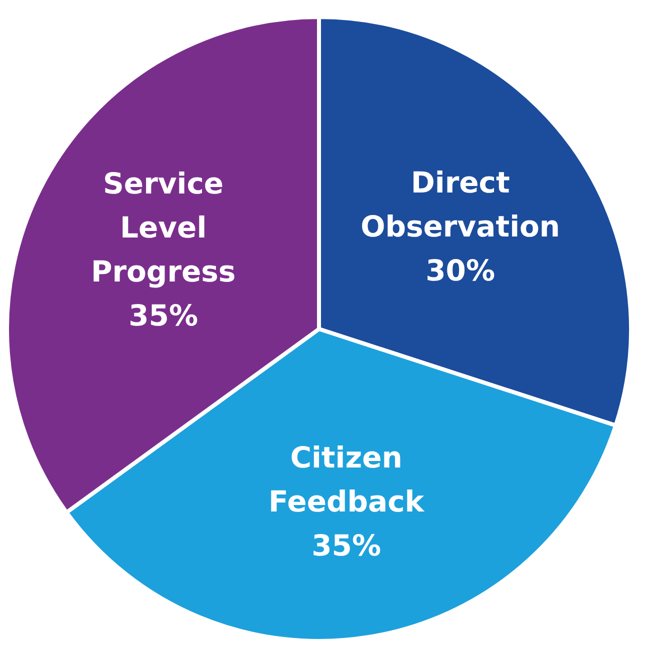  I want to click on slice-label: Citizen Feedback, so click(346, 479).